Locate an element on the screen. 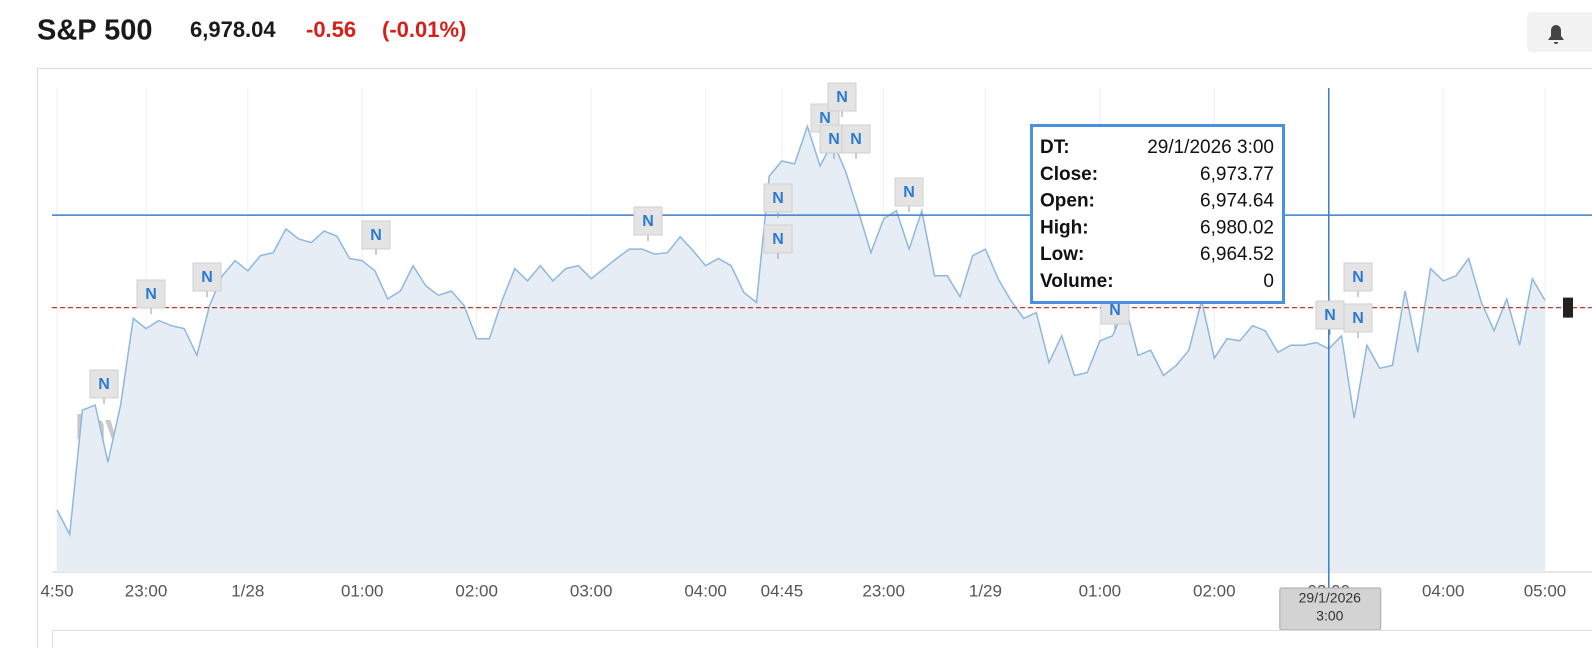 Image resolution: width=1592 pixels, height=648 pixels. tooltip-value: 29/1/2026 3:00 is located at coordinates (1210, 147).